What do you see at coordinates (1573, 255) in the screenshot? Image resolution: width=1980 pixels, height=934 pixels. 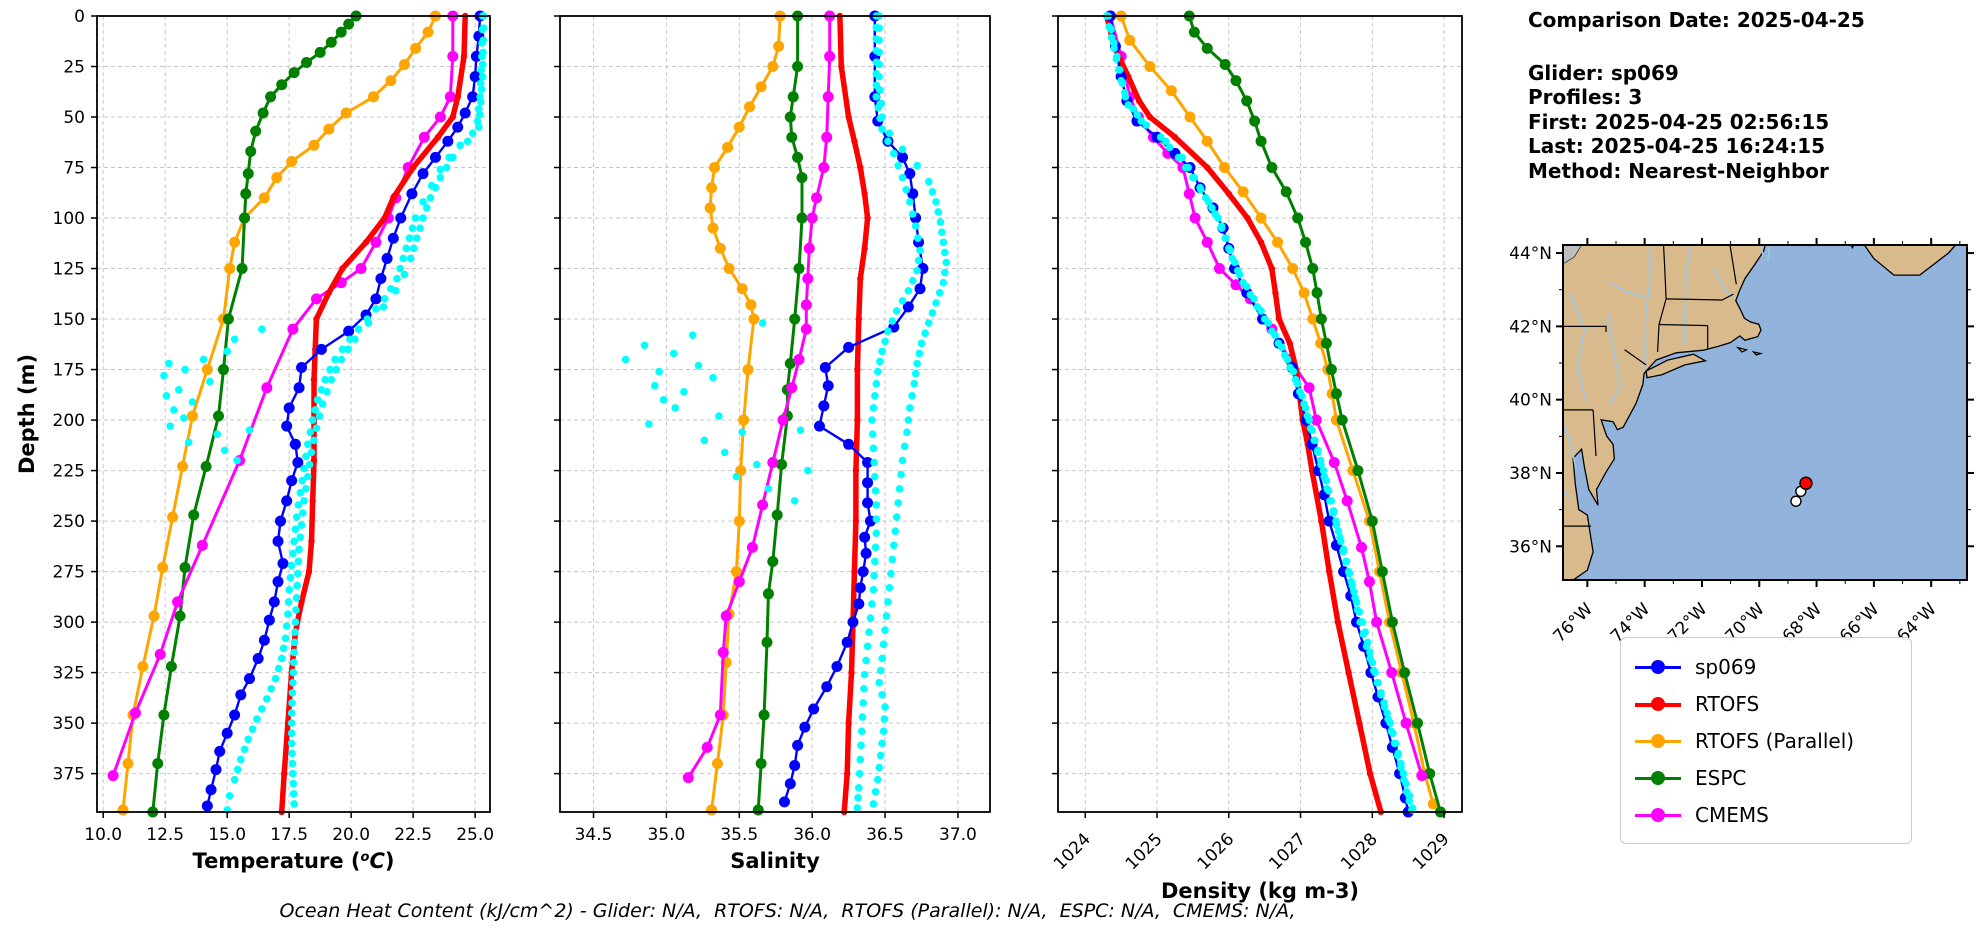 I see `map-lake` at bounding box center [1573, 255].